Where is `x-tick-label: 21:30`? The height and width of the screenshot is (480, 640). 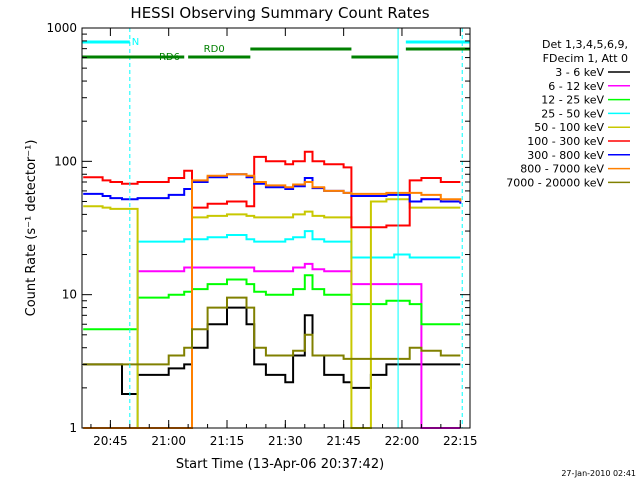 x-tick-label: 21:30 is located at coordinates (285, 441).